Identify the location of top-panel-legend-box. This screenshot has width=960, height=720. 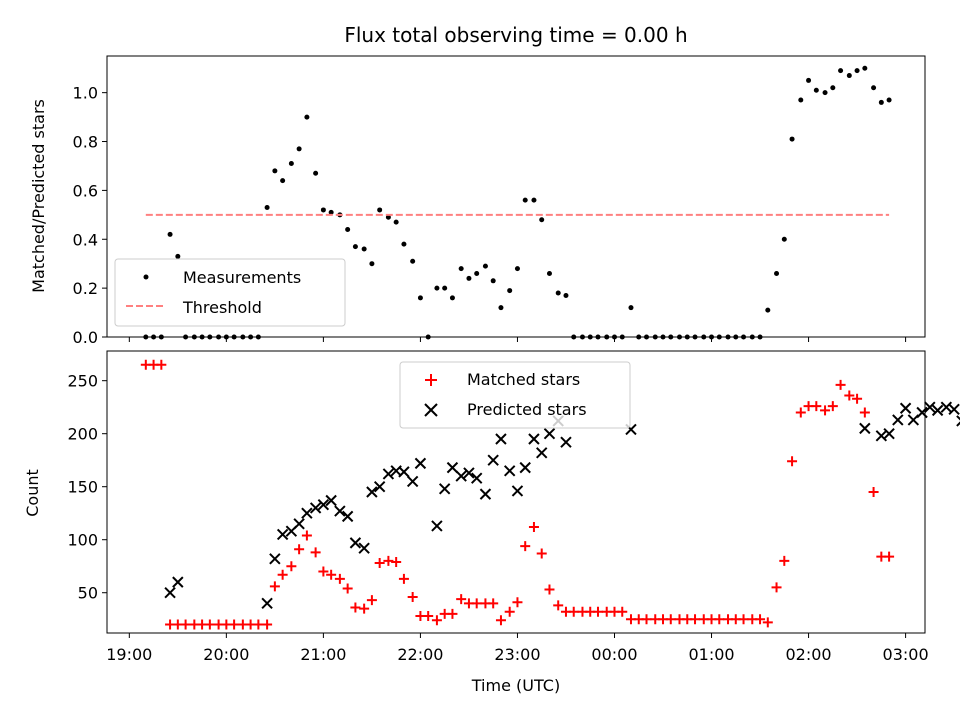
(230, 292).